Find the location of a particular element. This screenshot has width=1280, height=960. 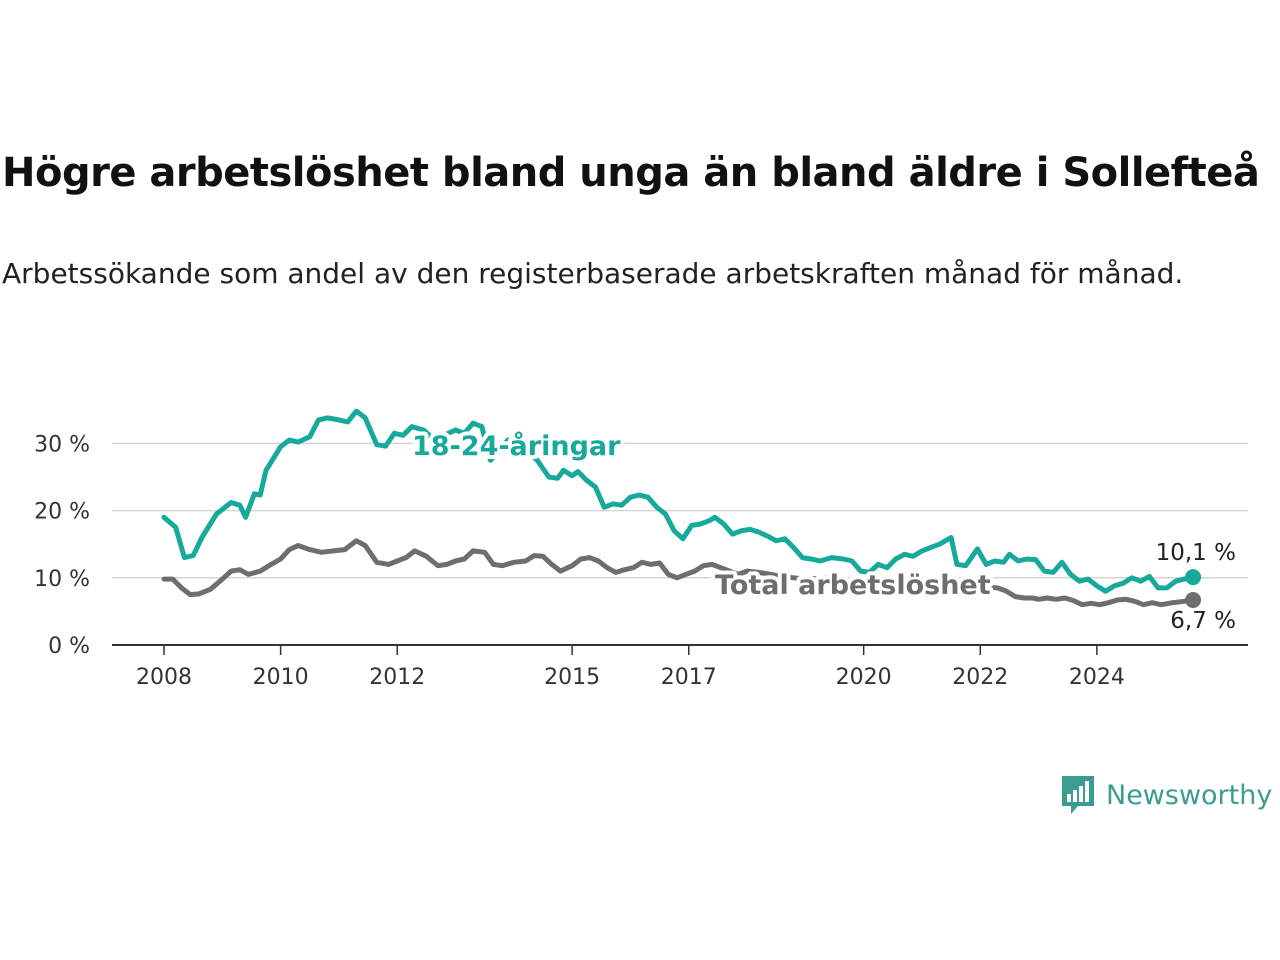

brand-name: Newsworthy is located at coordinates (1189, 795).